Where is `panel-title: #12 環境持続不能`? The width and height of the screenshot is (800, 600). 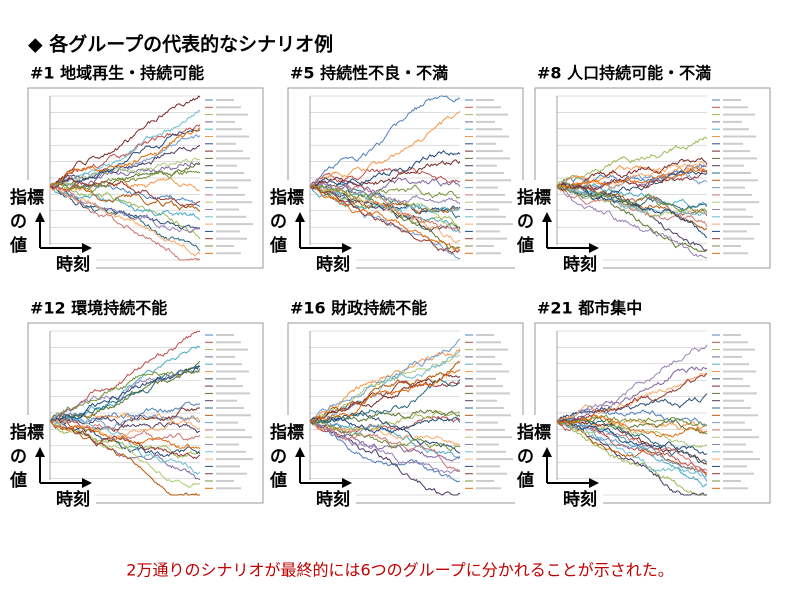 panel-title: #12 環境持続不能 is located at coordinates (98, 308).